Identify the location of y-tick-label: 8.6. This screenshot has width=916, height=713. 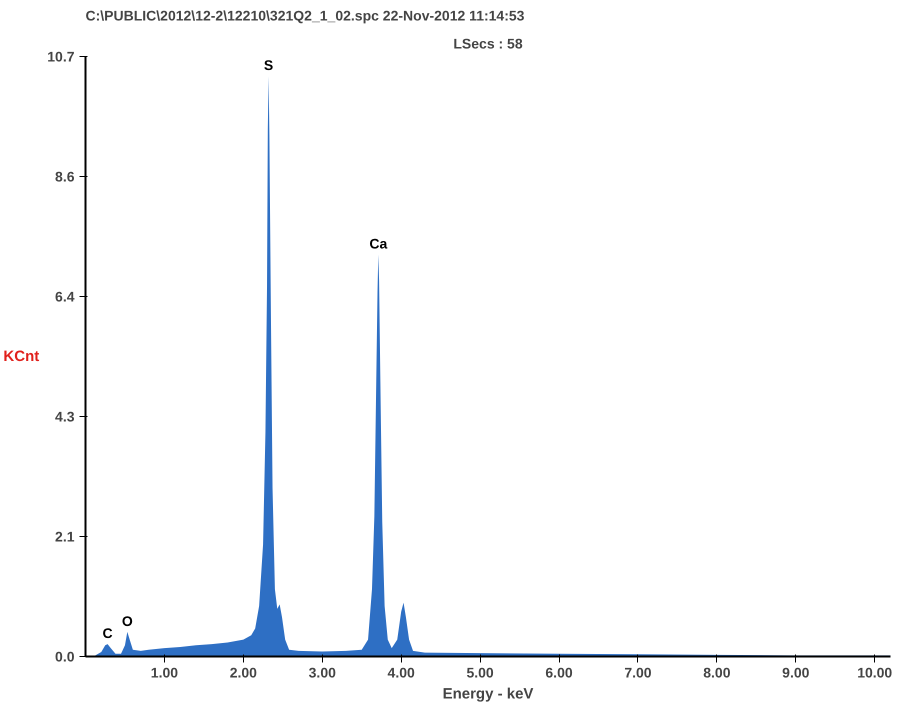
(65, 176).